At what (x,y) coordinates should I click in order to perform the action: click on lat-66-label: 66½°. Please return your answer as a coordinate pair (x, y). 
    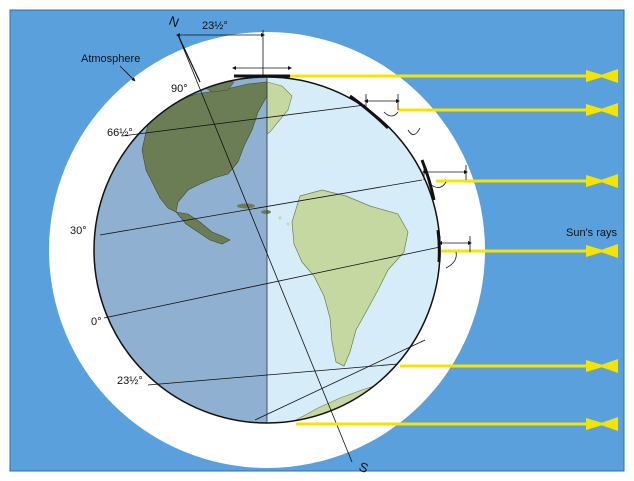
    Looking at the image, I should click on (120, 133).